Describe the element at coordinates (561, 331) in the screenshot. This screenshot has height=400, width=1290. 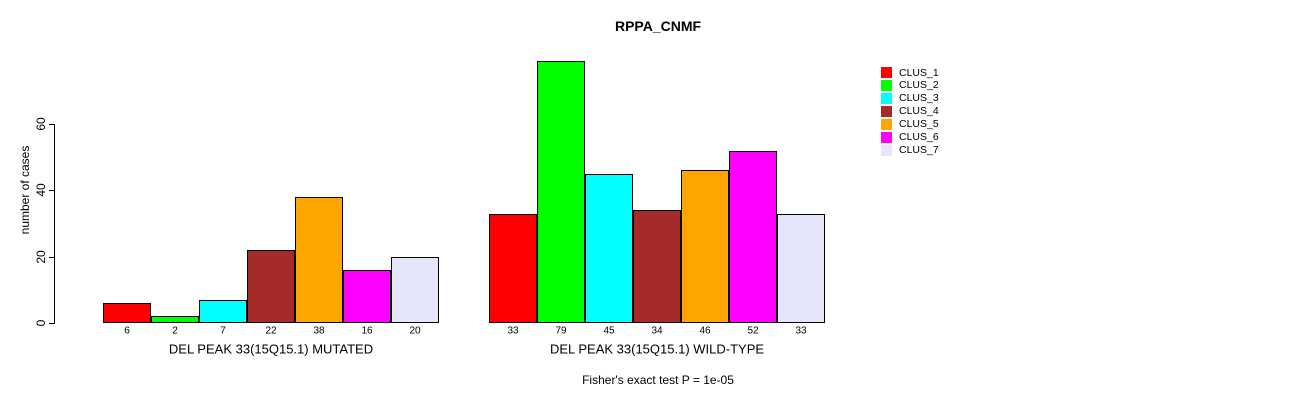
I see `bar-value-label: 79` at that location.